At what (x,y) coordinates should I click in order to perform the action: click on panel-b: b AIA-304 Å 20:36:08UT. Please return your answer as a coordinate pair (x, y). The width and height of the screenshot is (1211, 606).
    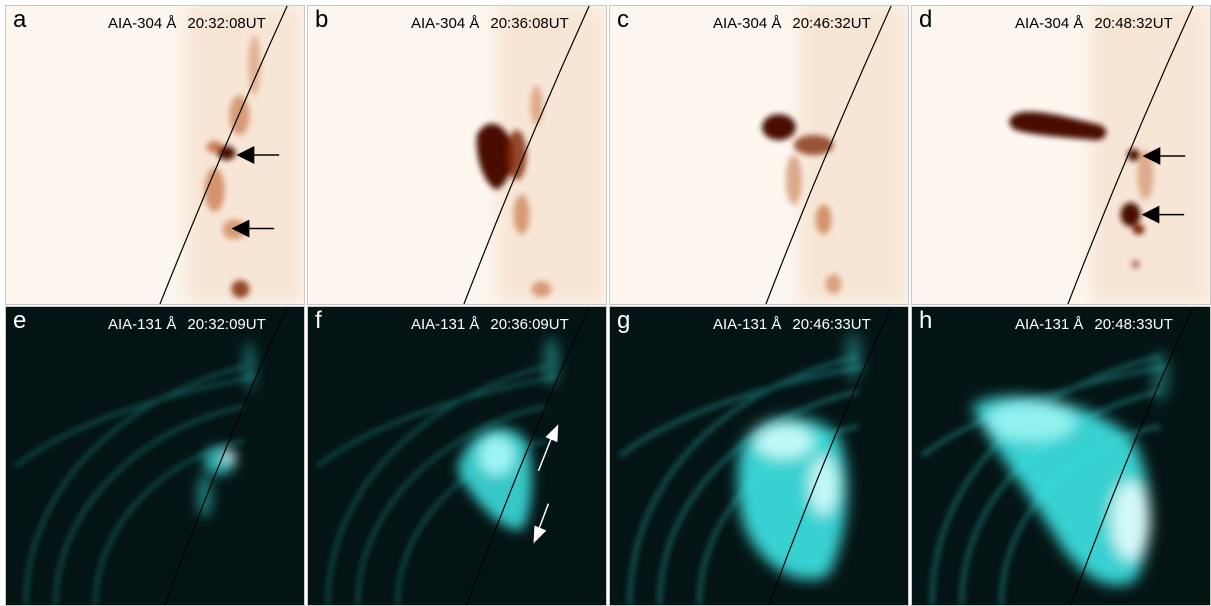
    Looking at the image, I should click on (457, 155).